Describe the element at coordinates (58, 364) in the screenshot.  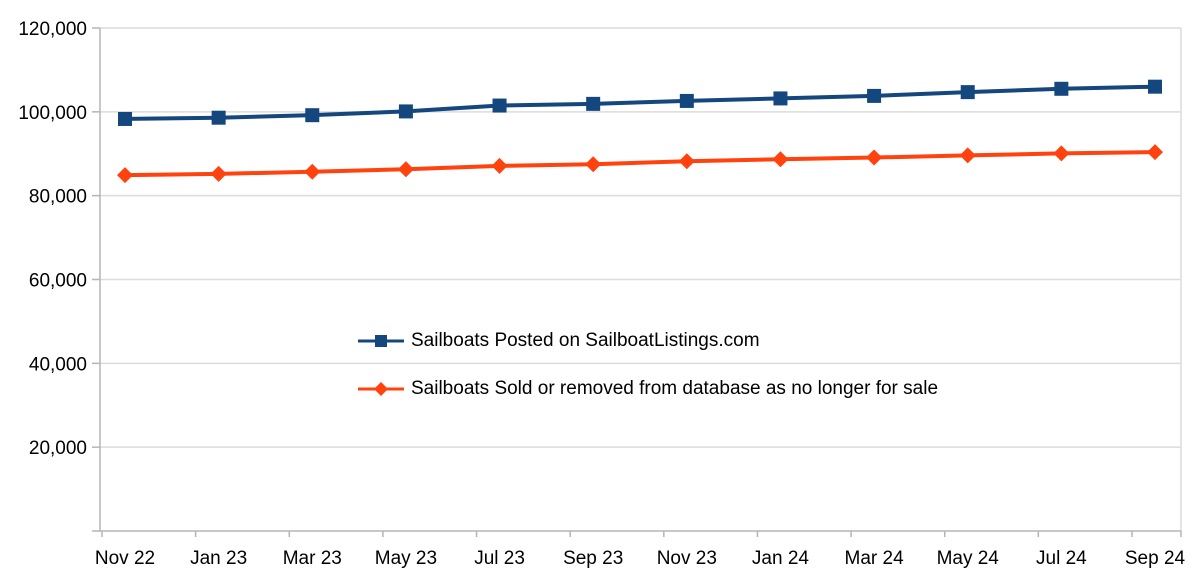
I see `y-axis-label: 40,000` at that location.